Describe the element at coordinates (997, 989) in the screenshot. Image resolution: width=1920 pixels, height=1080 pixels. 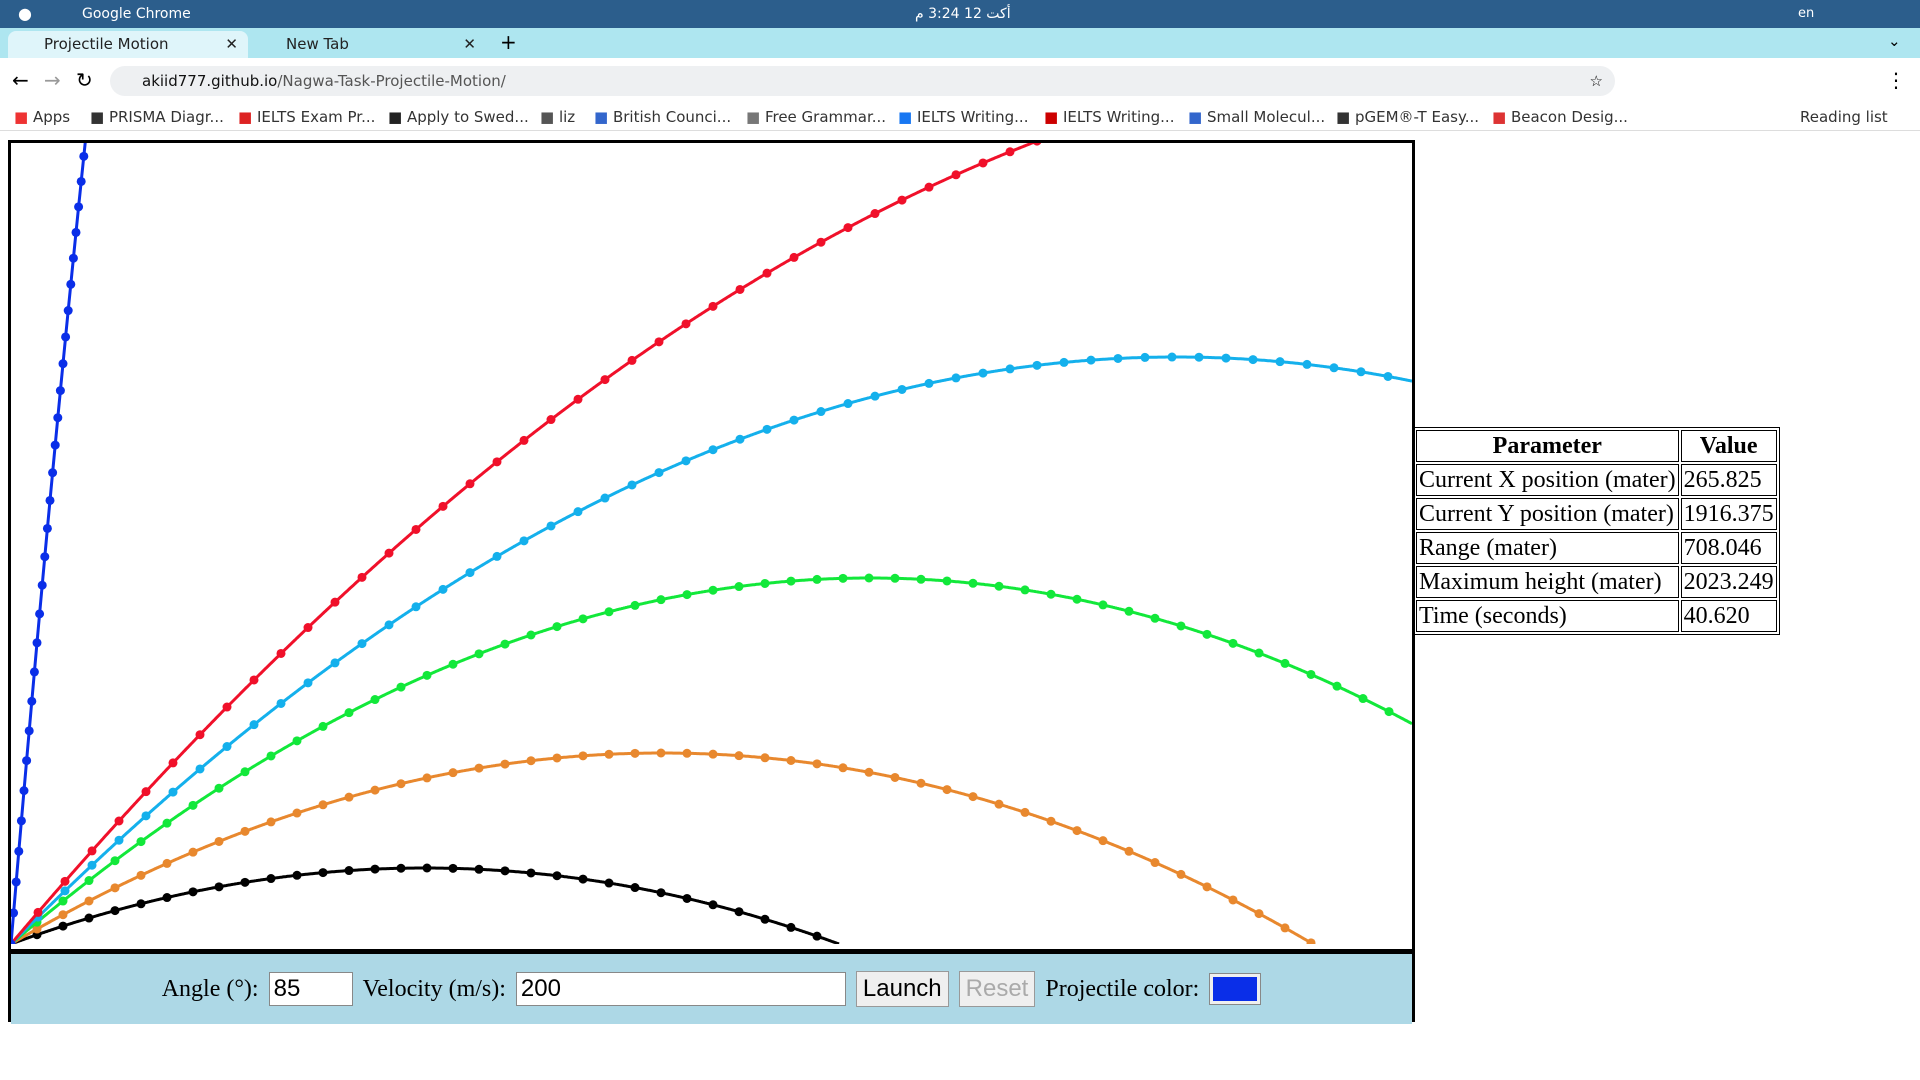
I see `reset-button: Reset` at that location.